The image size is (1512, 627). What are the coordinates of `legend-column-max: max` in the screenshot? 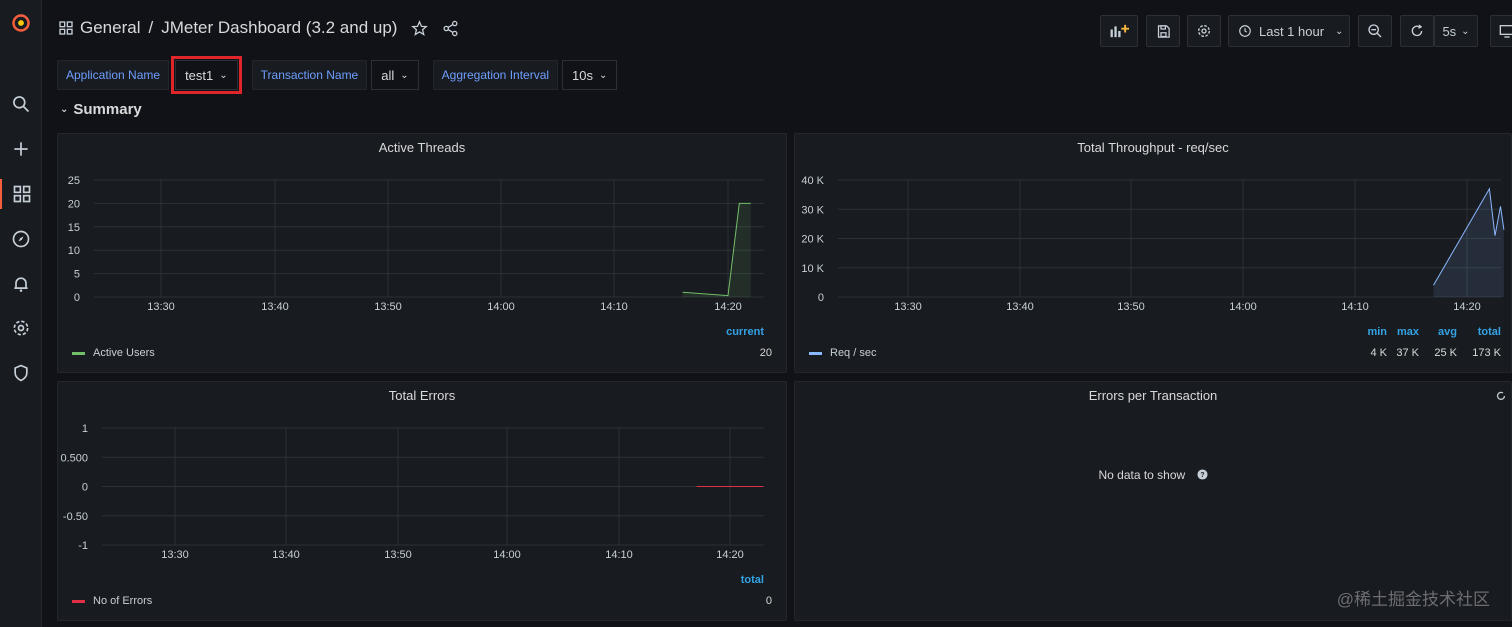 It's located at (1407, 332).